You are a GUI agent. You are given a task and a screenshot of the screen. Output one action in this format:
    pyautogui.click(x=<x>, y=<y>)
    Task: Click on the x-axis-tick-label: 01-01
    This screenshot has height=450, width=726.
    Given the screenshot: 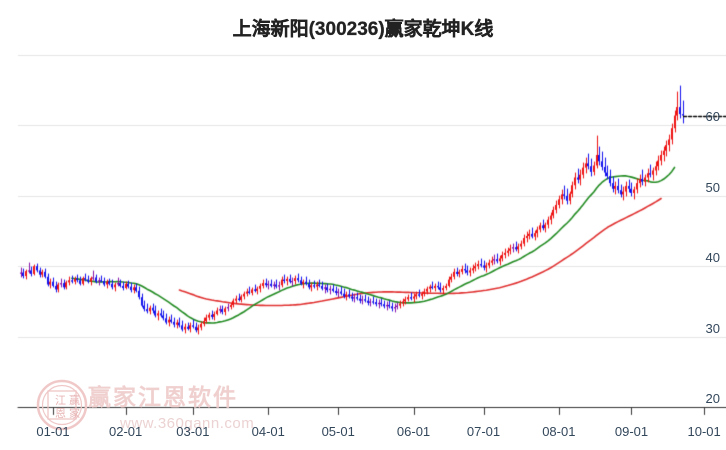 What is the action you would take?
    pyautogui.click(x=53, y=431)
    